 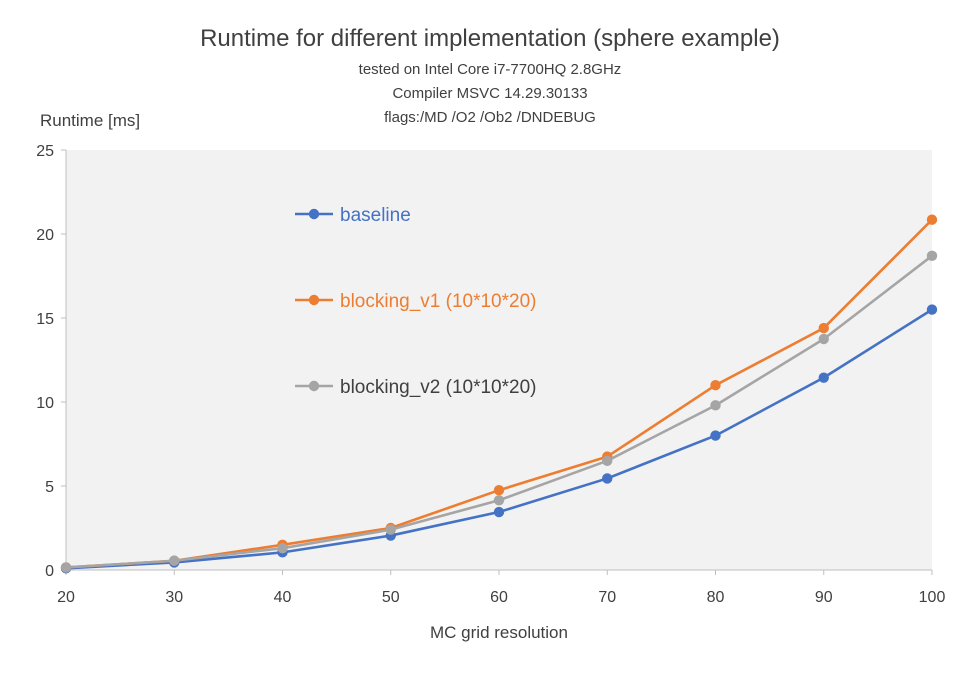 What do you see at coordinates (45, 151) in the screenshot?
I see `y-tick-label: 25` at bounding box center [45, 151].